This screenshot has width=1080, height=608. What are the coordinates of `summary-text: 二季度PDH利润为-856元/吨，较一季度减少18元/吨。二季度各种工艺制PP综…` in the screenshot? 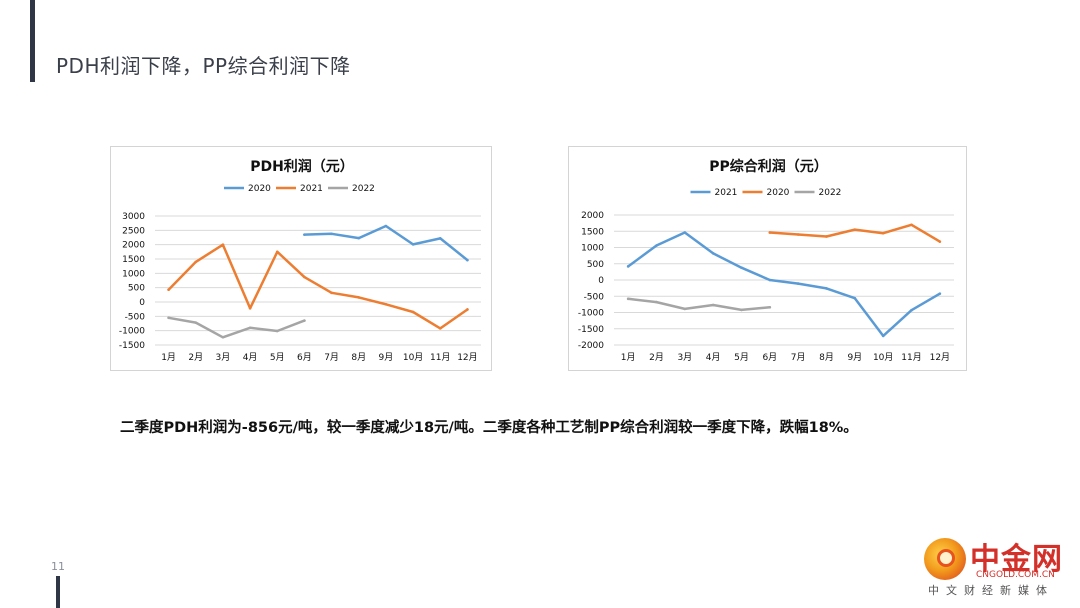 It's located at (489, 428).